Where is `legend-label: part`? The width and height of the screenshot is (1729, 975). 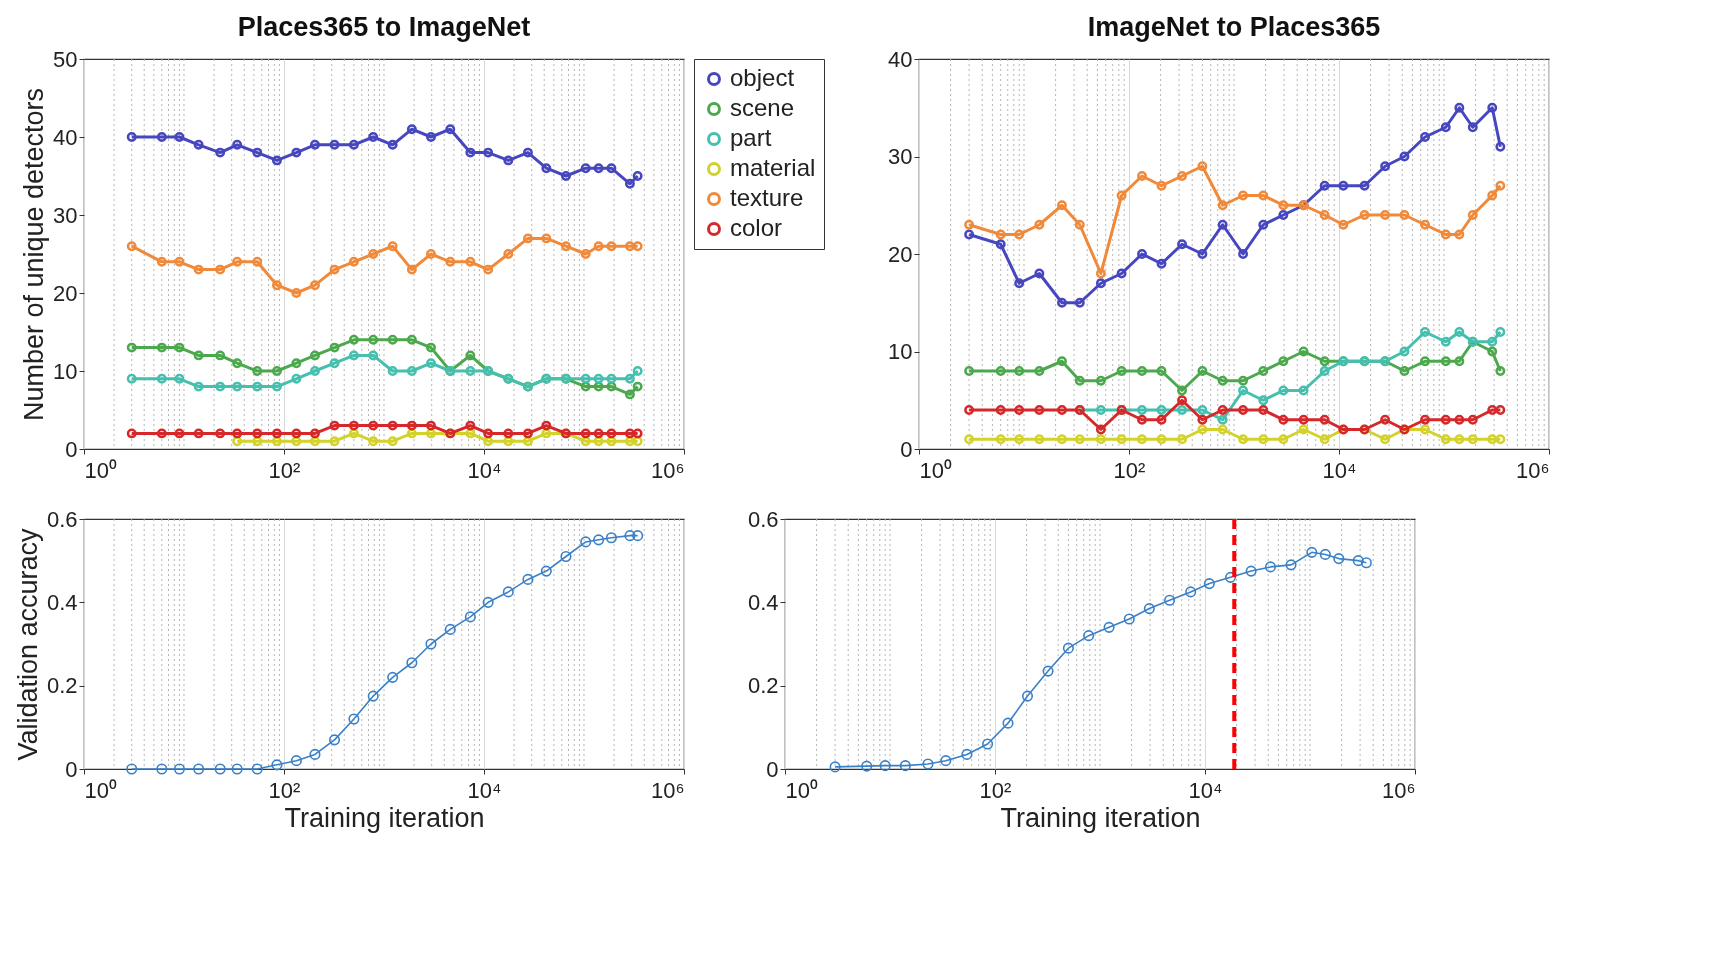 legend-label: part is located at coordinates (751, 137).